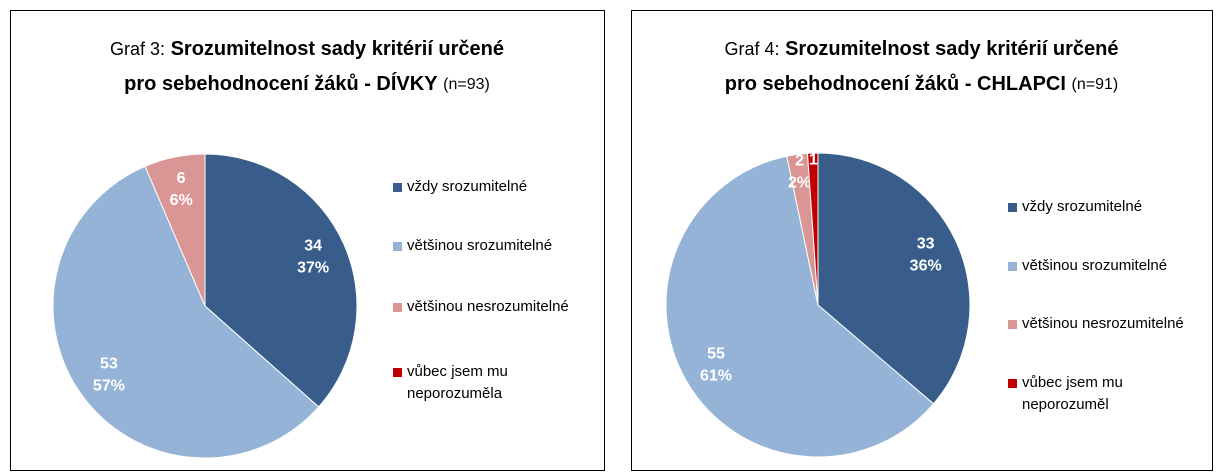 The height and width of the screenshot is (473, 1219). I want to click on data-label: 6, so click(181, 178).